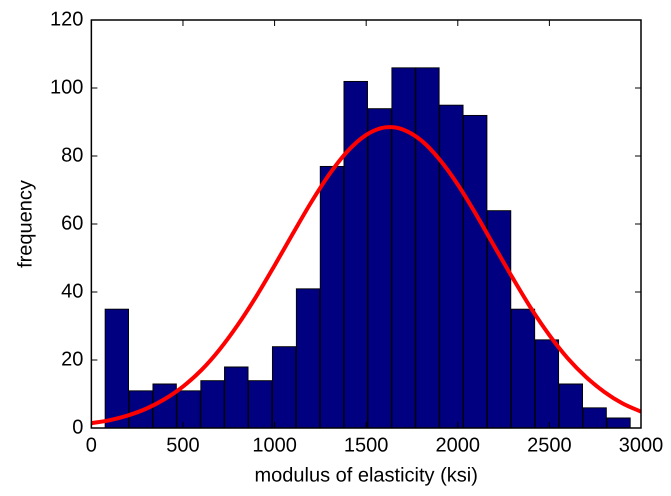 This screenshot has width=671, height=496. Describe the element at coordinates (72, 359) in the screenshot. I see `y-tick-label: 20` at that location.